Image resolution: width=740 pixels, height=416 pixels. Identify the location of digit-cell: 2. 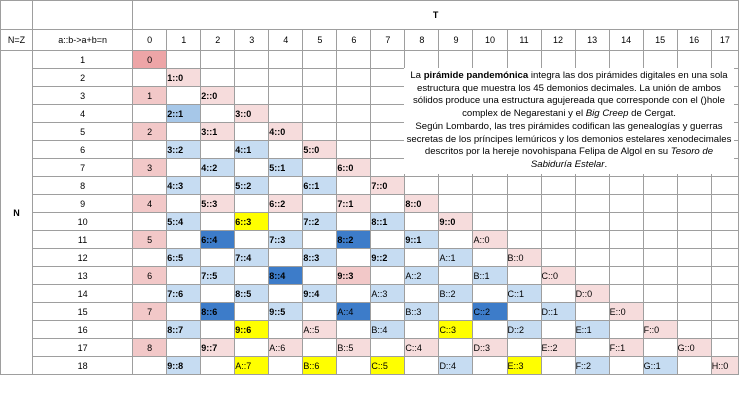
(150, 131).